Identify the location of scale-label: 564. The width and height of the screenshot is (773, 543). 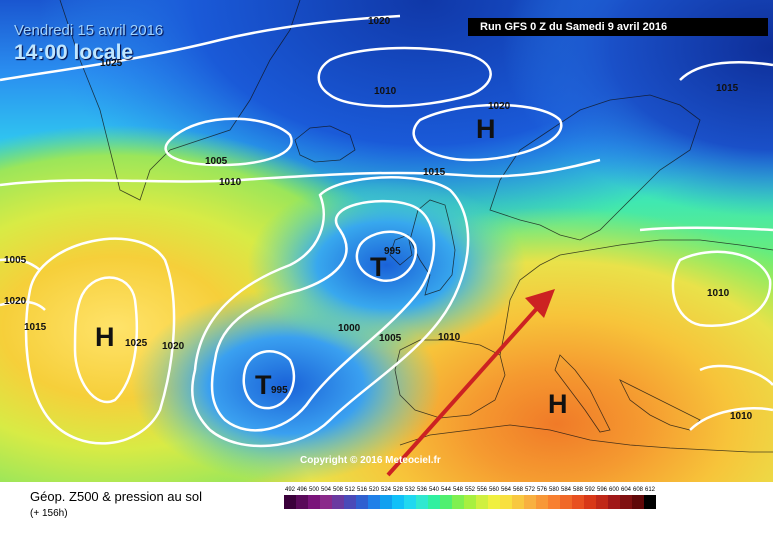
(505, 490).